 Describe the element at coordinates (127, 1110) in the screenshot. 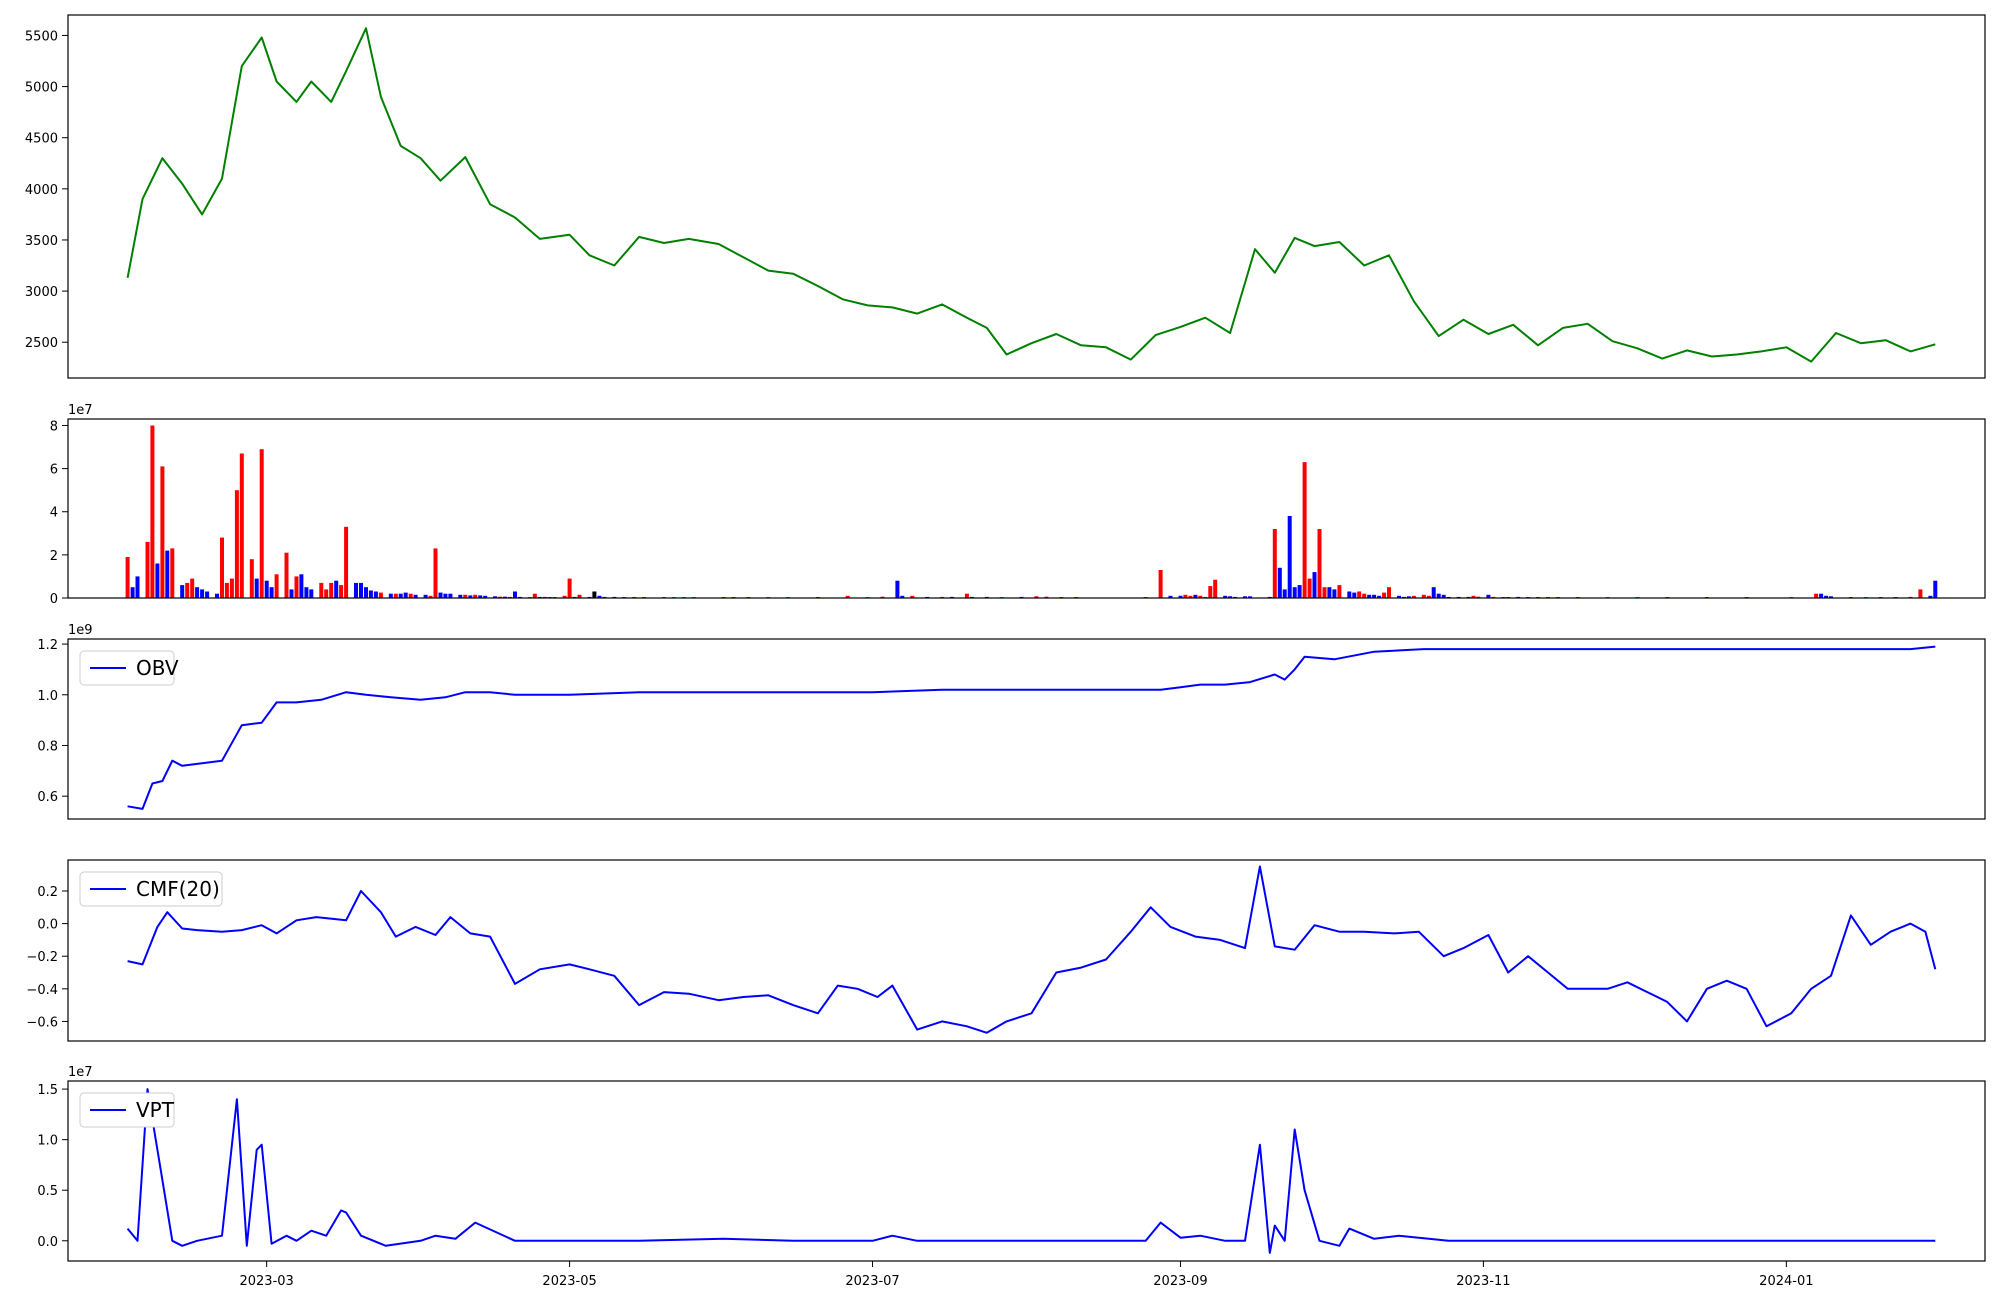

I see `legend-box-vpt` at that location.